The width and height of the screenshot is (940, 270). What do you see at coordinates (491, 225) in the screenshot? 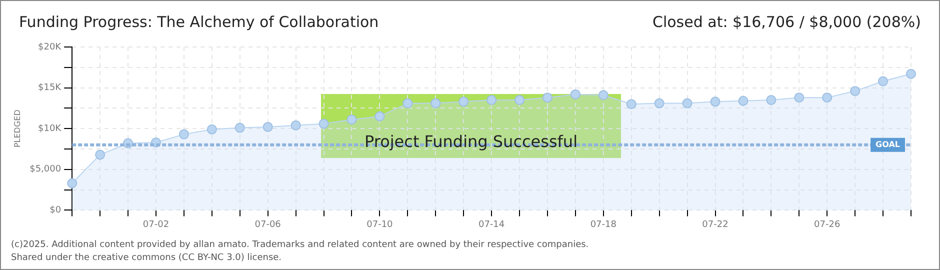
I see `x-tick-label: 07-14` at bounding box center [491, 225].